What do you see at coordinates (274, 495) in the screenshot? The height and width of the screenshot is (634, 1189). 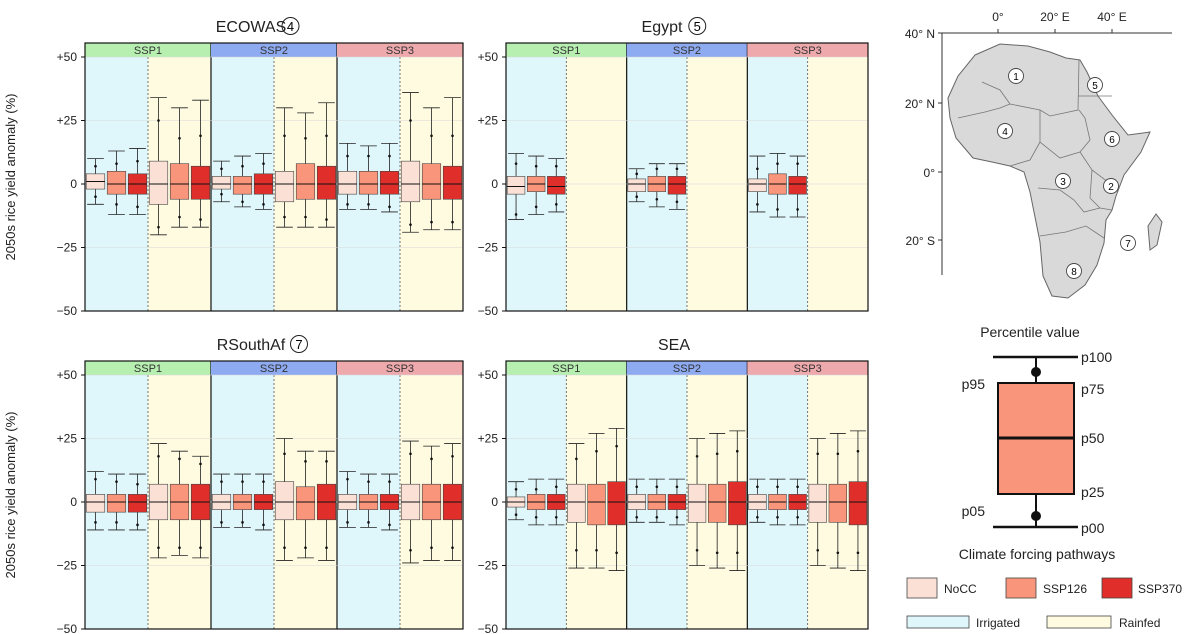 I see `panel-frame` at bounding box center [274, 495].